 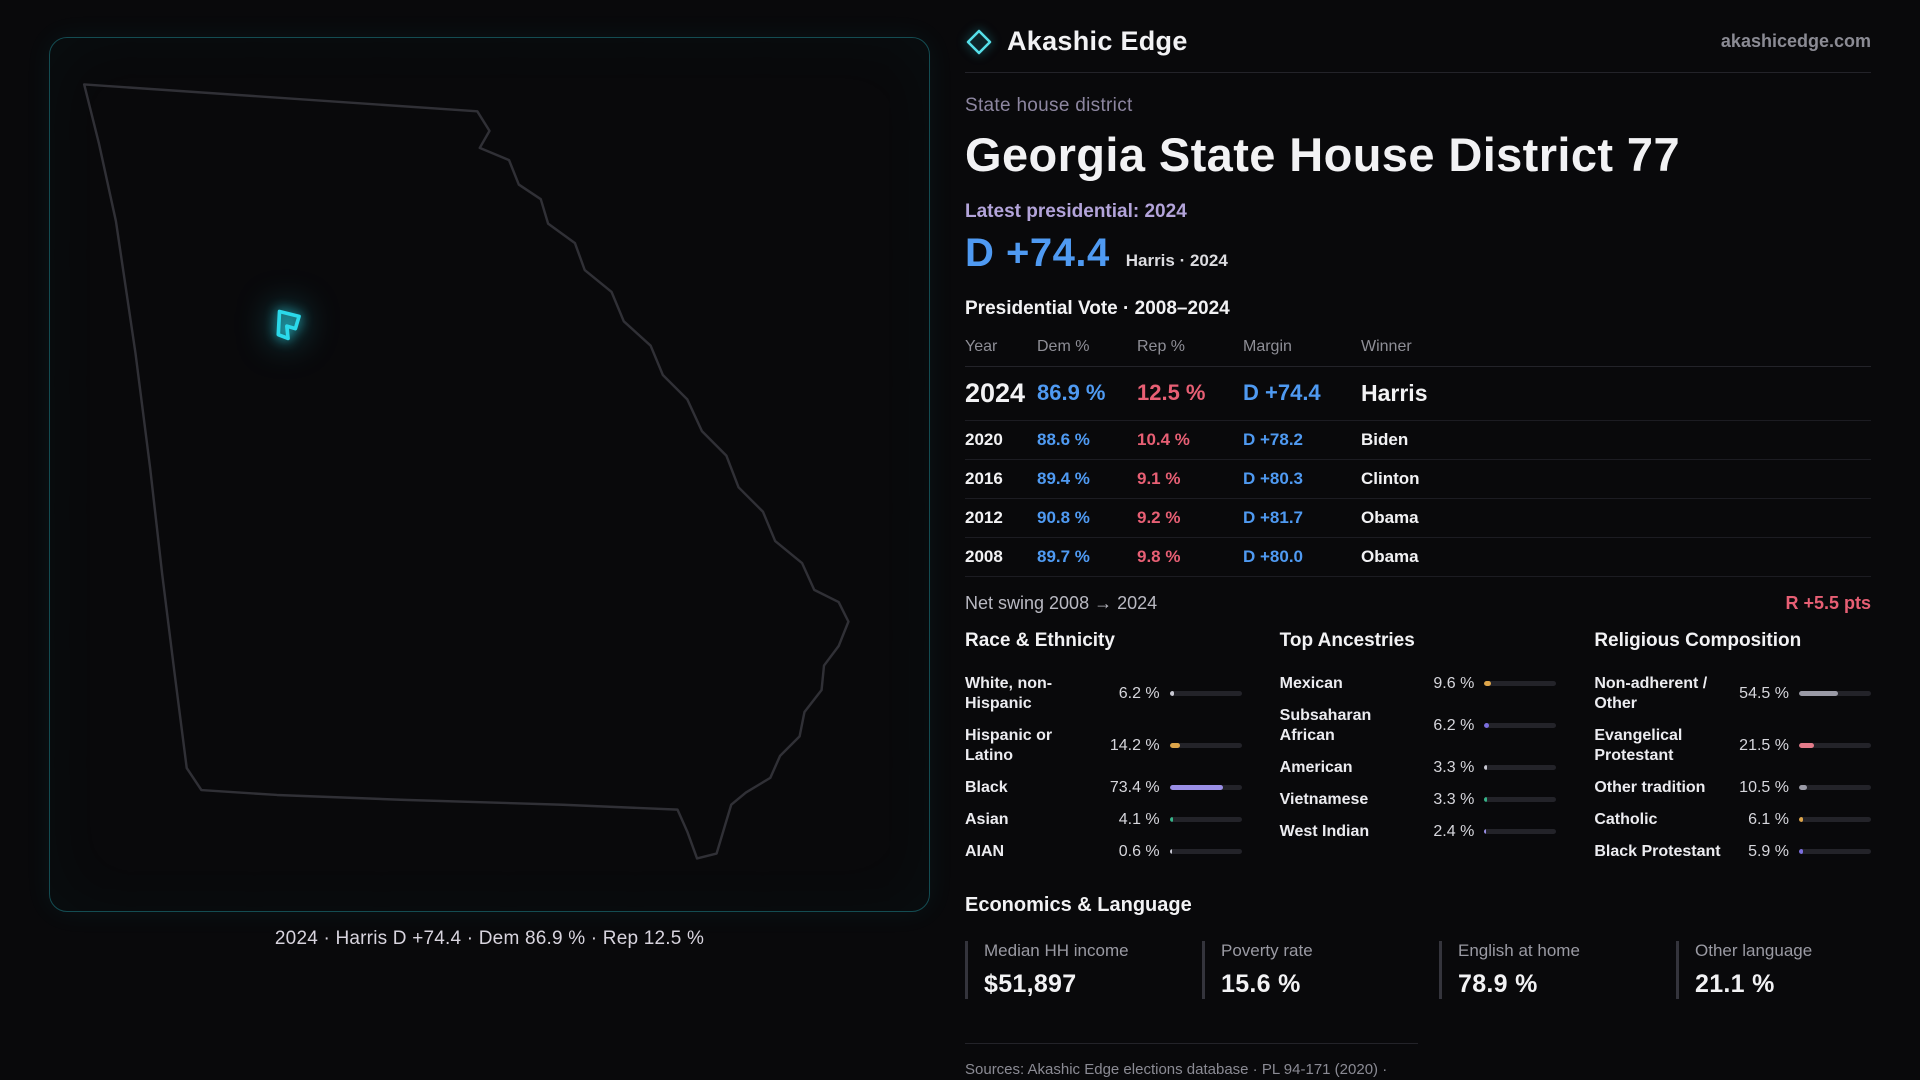 What do you see at coordinates (1768, 819) in the screenshot?
I see `demo-value: 6.1 %` at bounding box center [1768, 819].